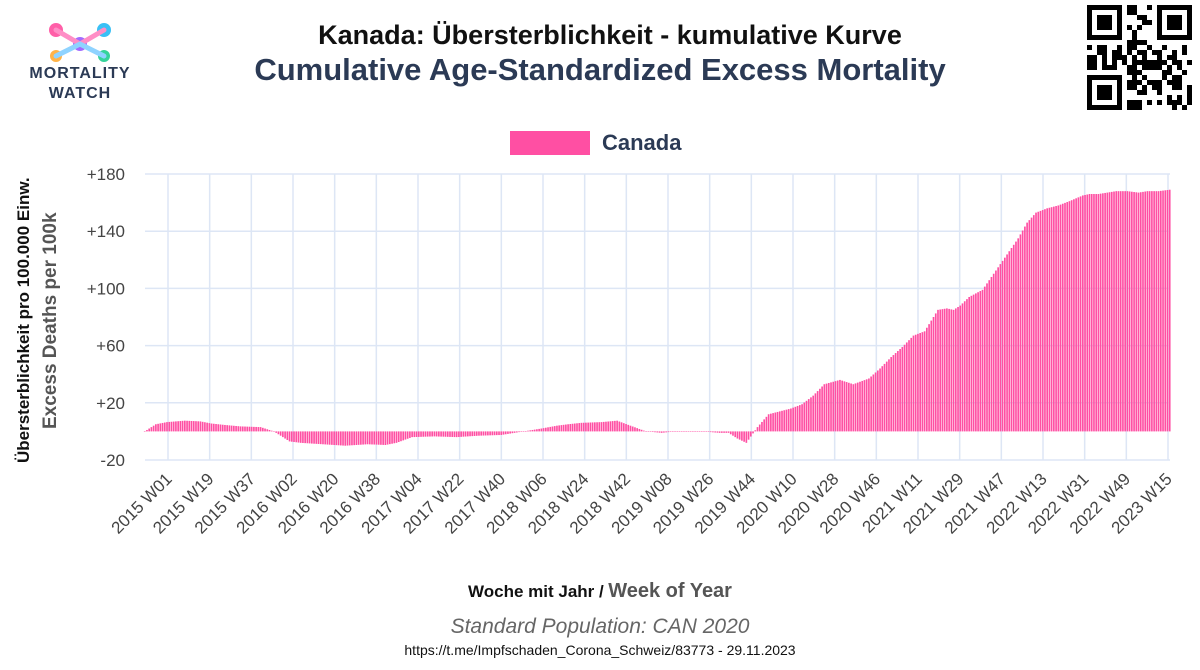 This screenshot has height=670, width=1200. What do you see at coordinates (595, 143) in the screenshot?
I see `chart-legend: Canada` at bounding box center [595, 143].